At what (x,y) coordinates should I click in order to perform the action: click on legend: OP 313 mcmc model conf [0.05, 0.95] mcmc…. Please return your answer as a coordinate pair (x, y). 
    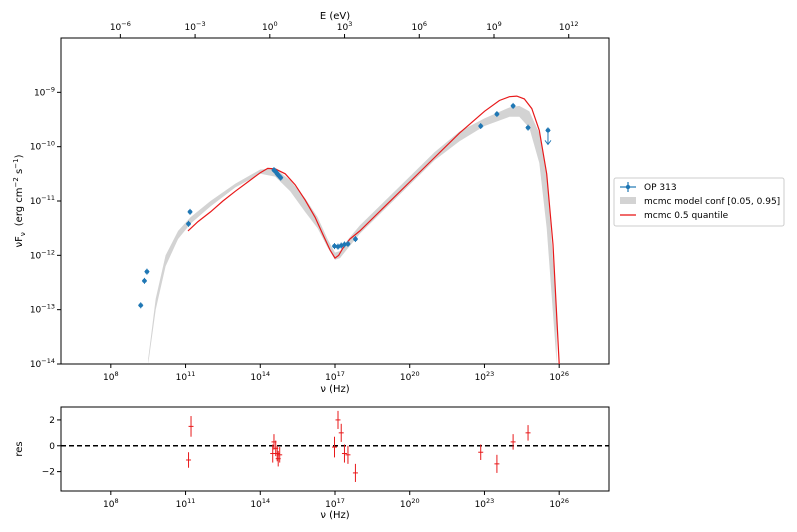
    Looking at the image, I should click on (699, 202).